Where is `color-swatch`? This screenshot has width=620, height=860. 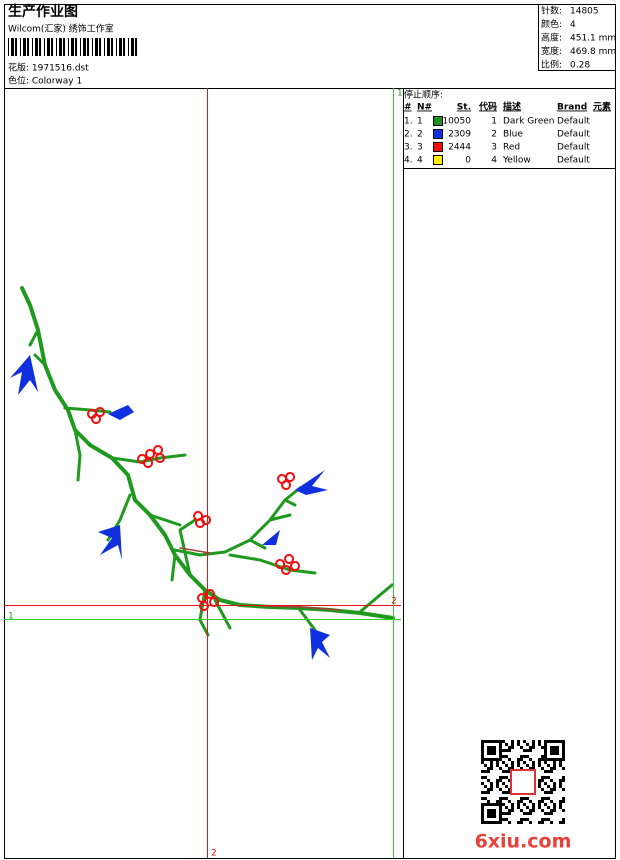
color-swatch is located at coordinates (438, 147).